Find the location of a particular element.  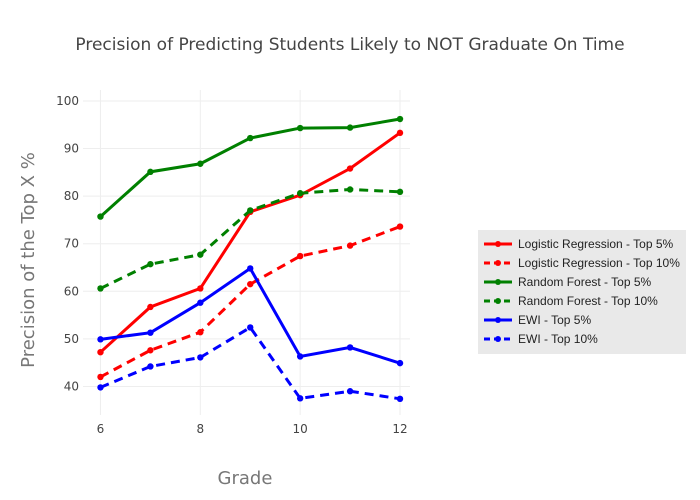

legend-item: Random Forest - Top 10% is located at coordinates (571, 301).